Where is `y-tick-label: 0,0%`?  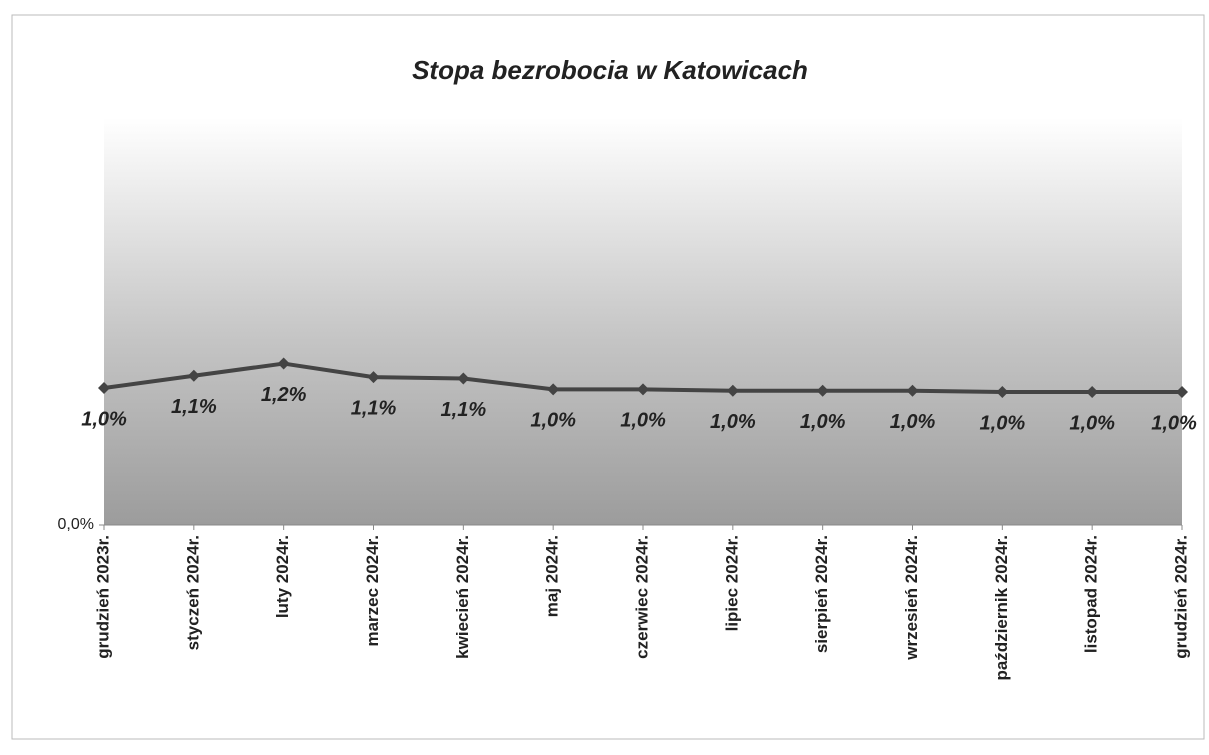
y-tick-label: 0,0% is located at coordinates (76, 524).